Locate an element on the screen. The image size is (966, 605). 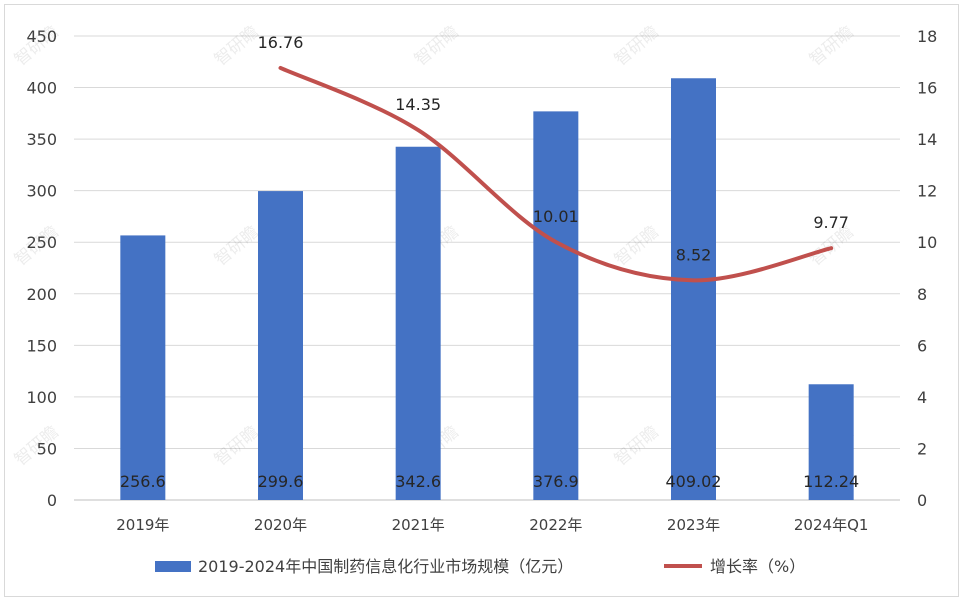
bar-data-label: 342.6 is located at coordinates (418, 481).